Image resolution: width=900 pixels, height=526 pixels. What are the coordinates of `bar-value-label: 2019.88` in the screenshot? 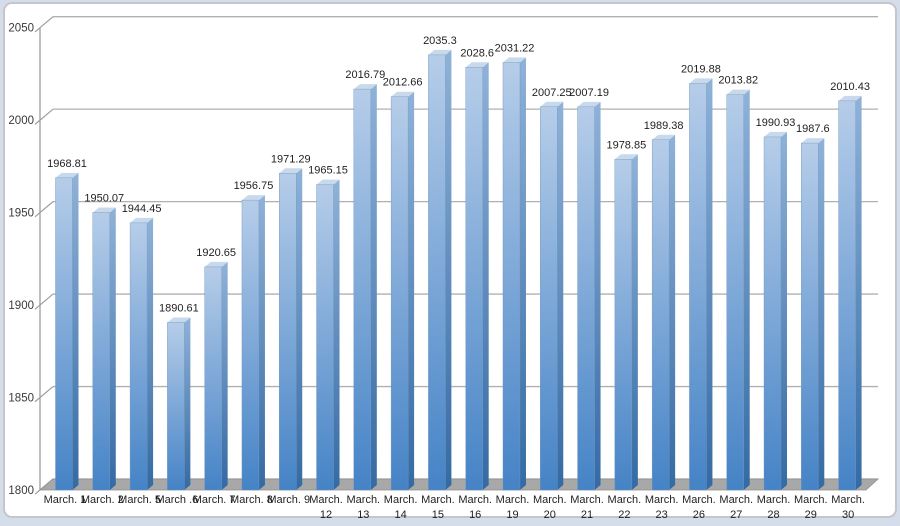 It's located at (701, 69).